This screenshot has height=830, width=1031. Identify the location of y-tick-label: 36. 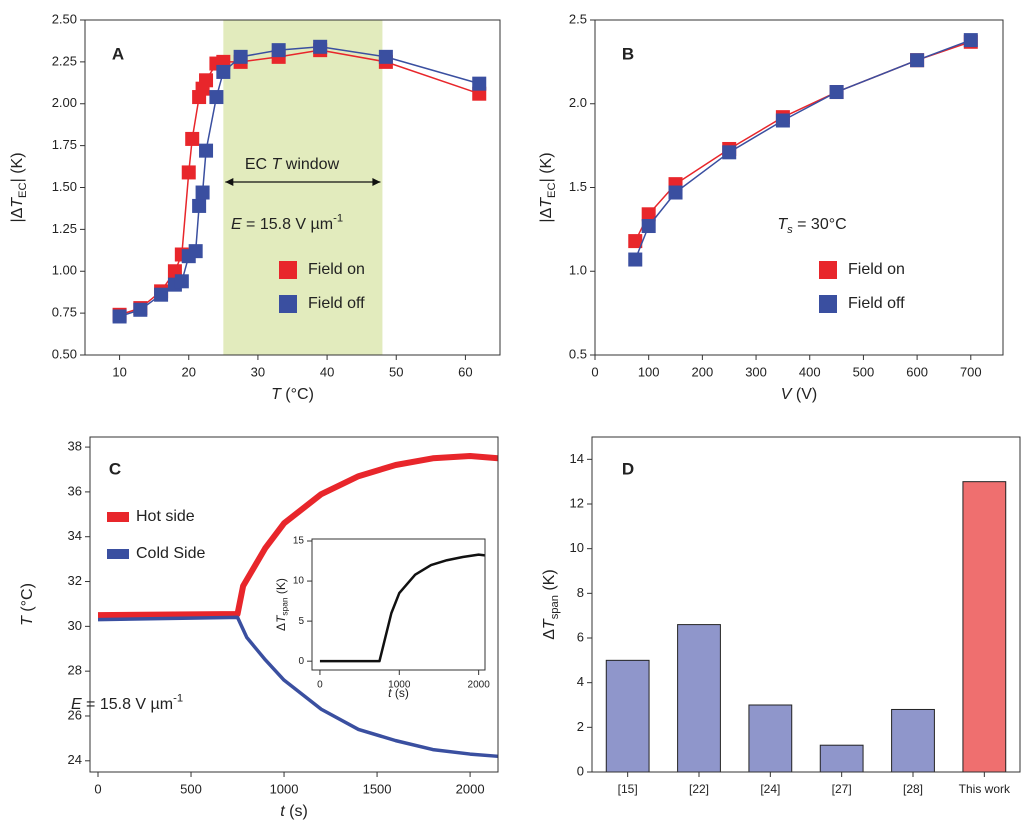
(75, 490).